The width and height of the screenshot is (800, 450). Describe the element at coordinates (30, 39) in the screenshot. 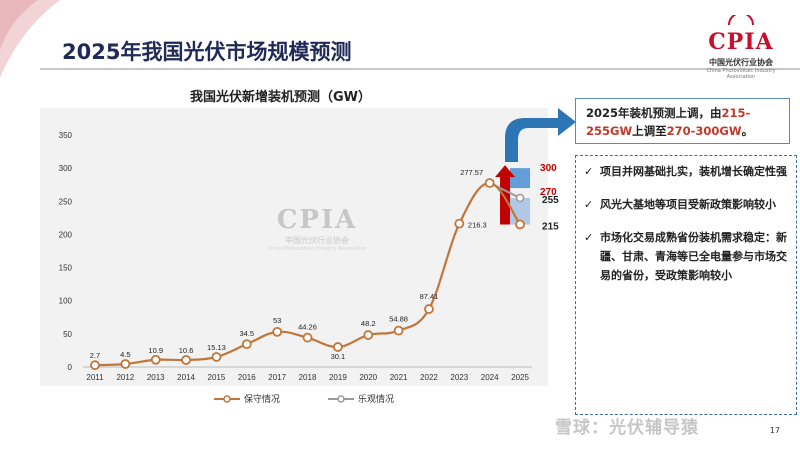

I see `corner-decoration` at that location.